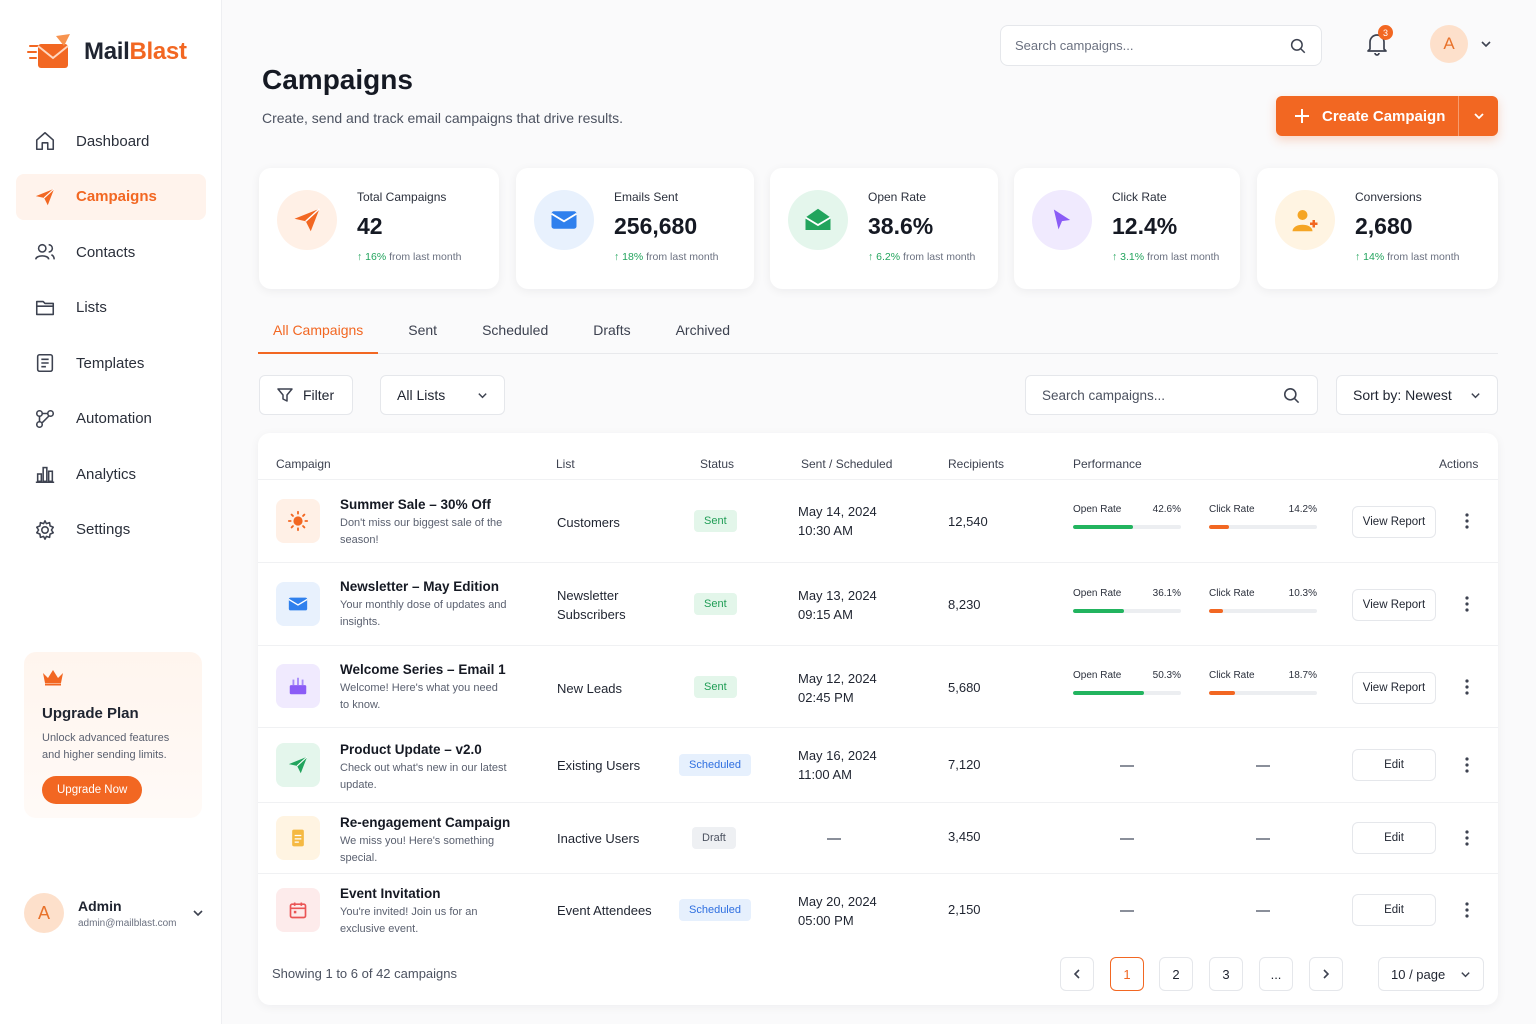 The height and width of the screenshot is (1024, 1536). What do you see at coordinates (111, 196) in the screenshot?
I see `sidebar-item-campaigns: Campaigns` at bounding box center [111, 196].